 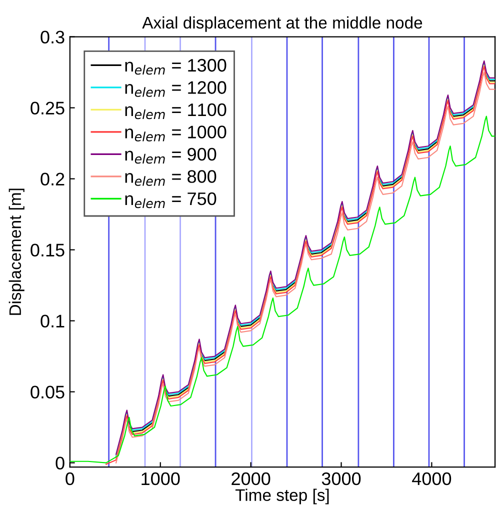 I want to click on legend-label: n$_{elem}$ = 1000, so click(x=175, y=134).